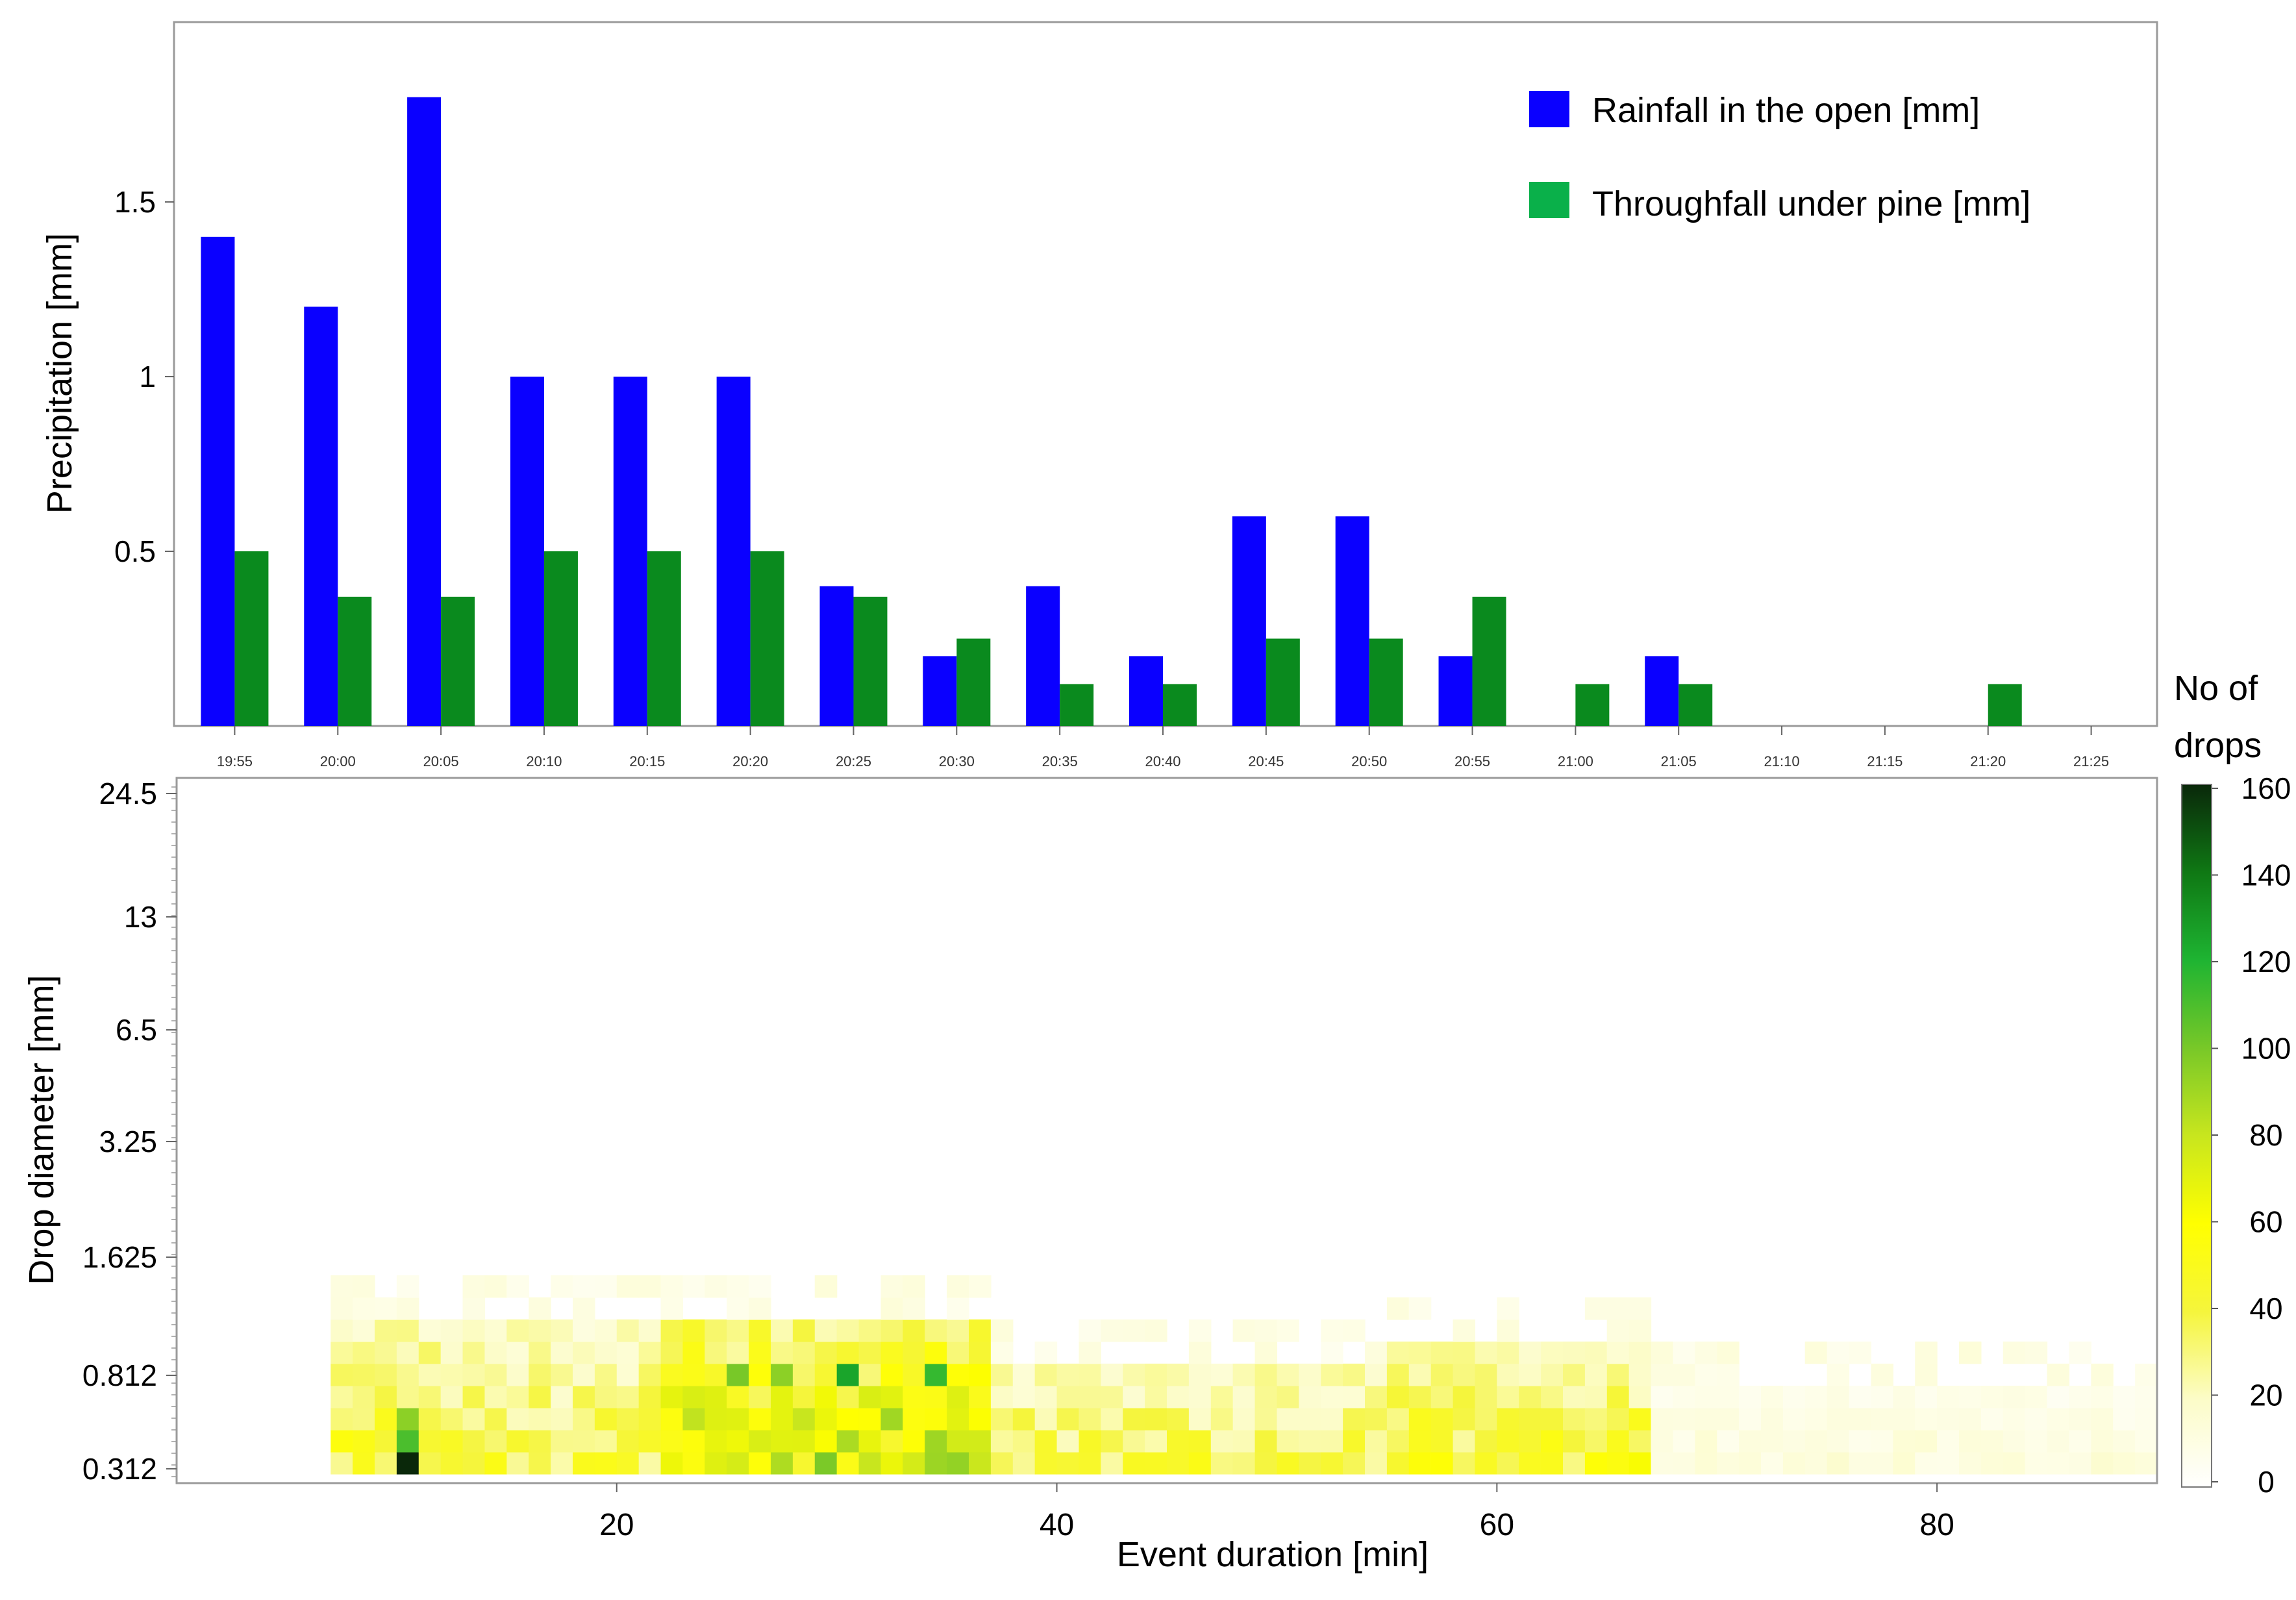  I want to click on colorbar-tick-label: 160, so click(2266, 788).